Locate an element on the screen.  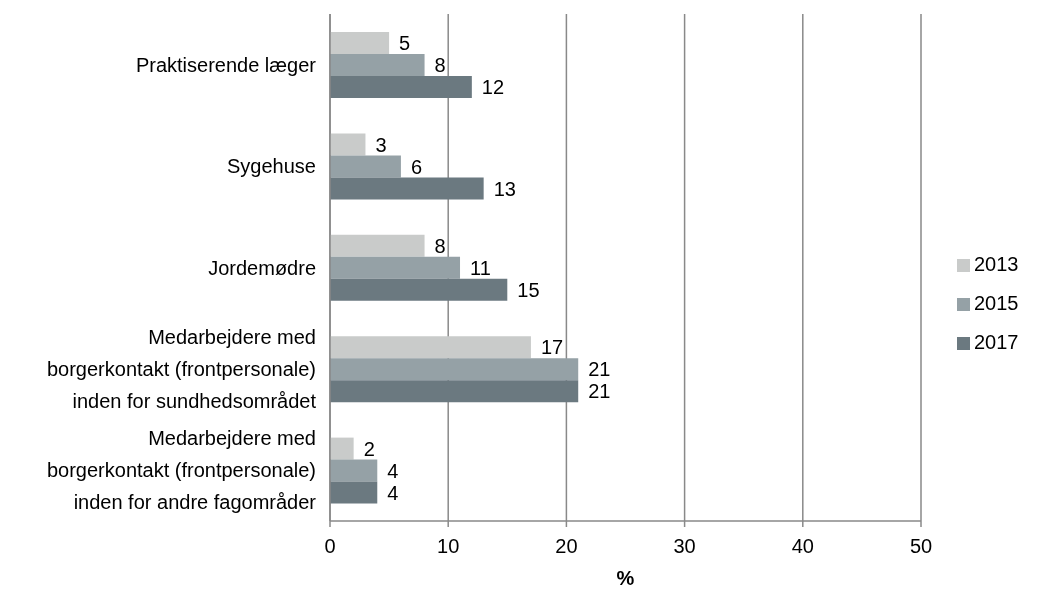
y-tick-label: Praktiserende læger is located at coordinates (226, 64).